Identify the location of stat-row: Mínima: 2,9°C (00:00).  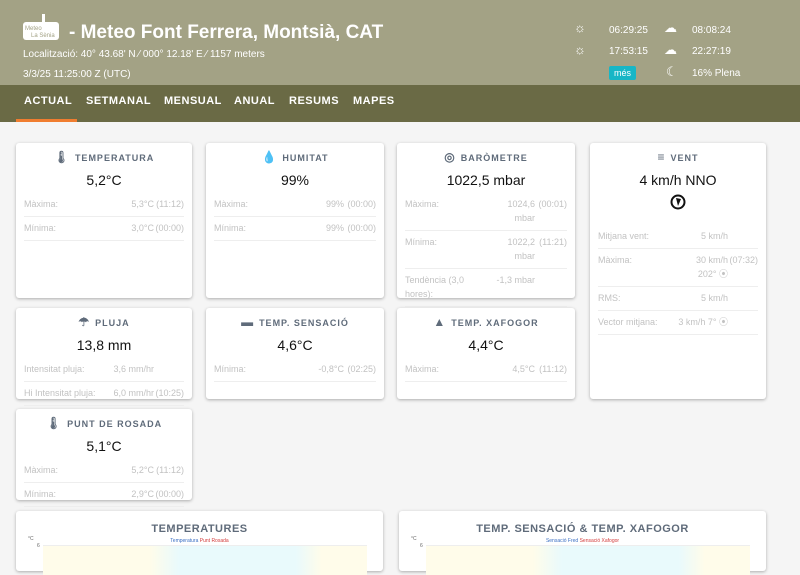
(104, 495).